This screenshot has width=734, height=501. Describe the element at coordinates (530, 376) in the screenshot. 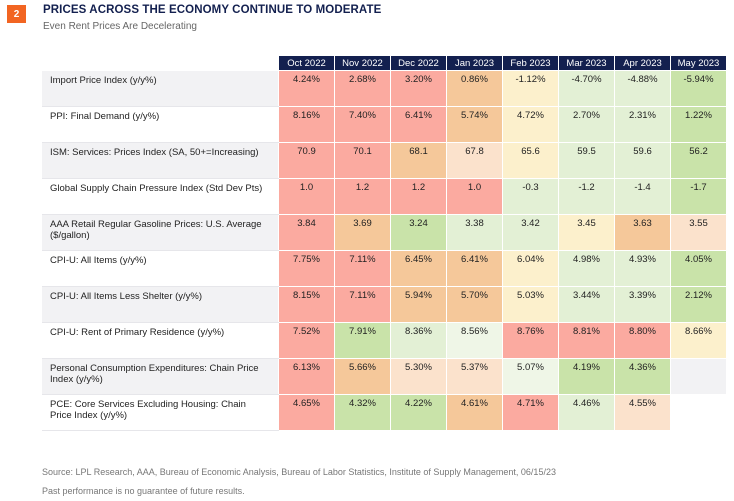

I see `heatmap-cell: 5.07%` at that location.